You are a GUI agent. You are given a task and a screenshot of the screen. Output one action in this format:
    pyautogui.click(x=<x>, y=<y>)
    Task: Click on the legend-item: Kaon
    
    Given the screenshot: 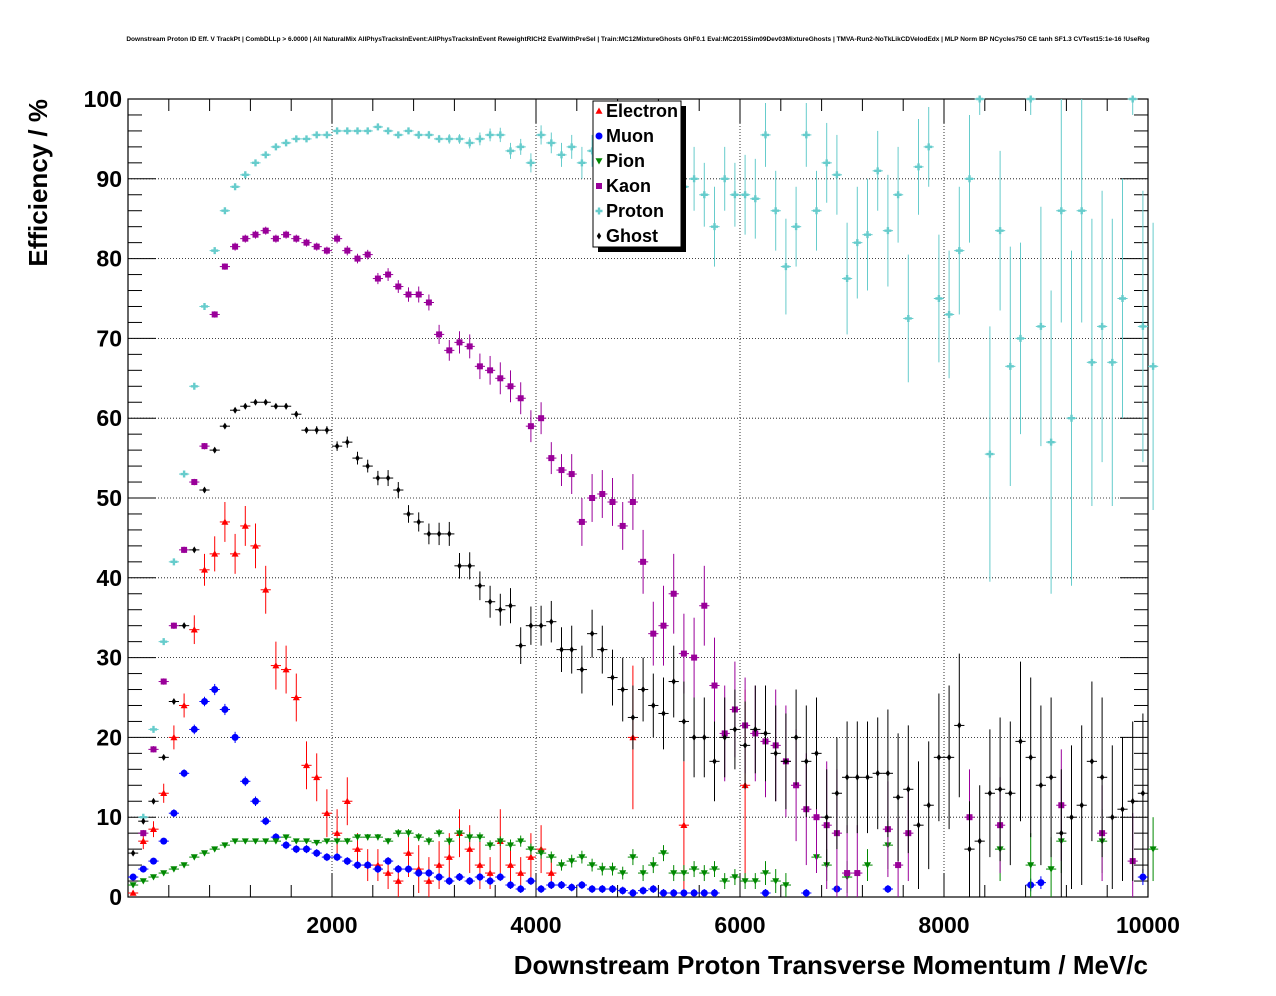 What is the action you would take?
    pyautogui.click(x=623, y=186)
    